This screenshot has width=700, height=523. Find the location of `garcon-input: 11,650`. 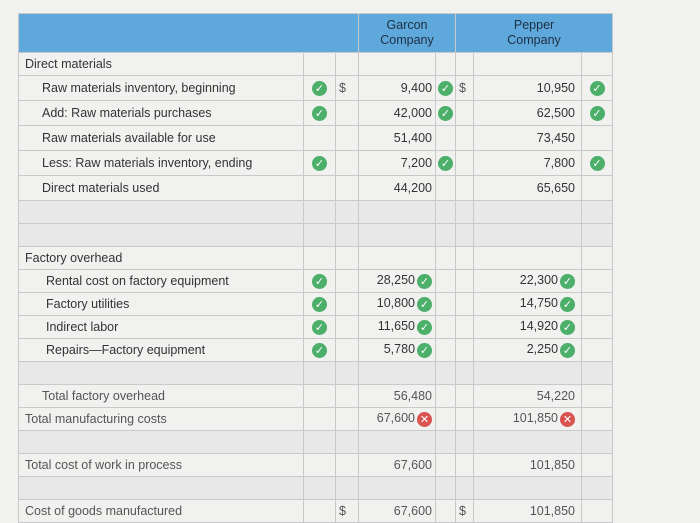

garcon-input: 11,650 is located at coordinates (396, 326).